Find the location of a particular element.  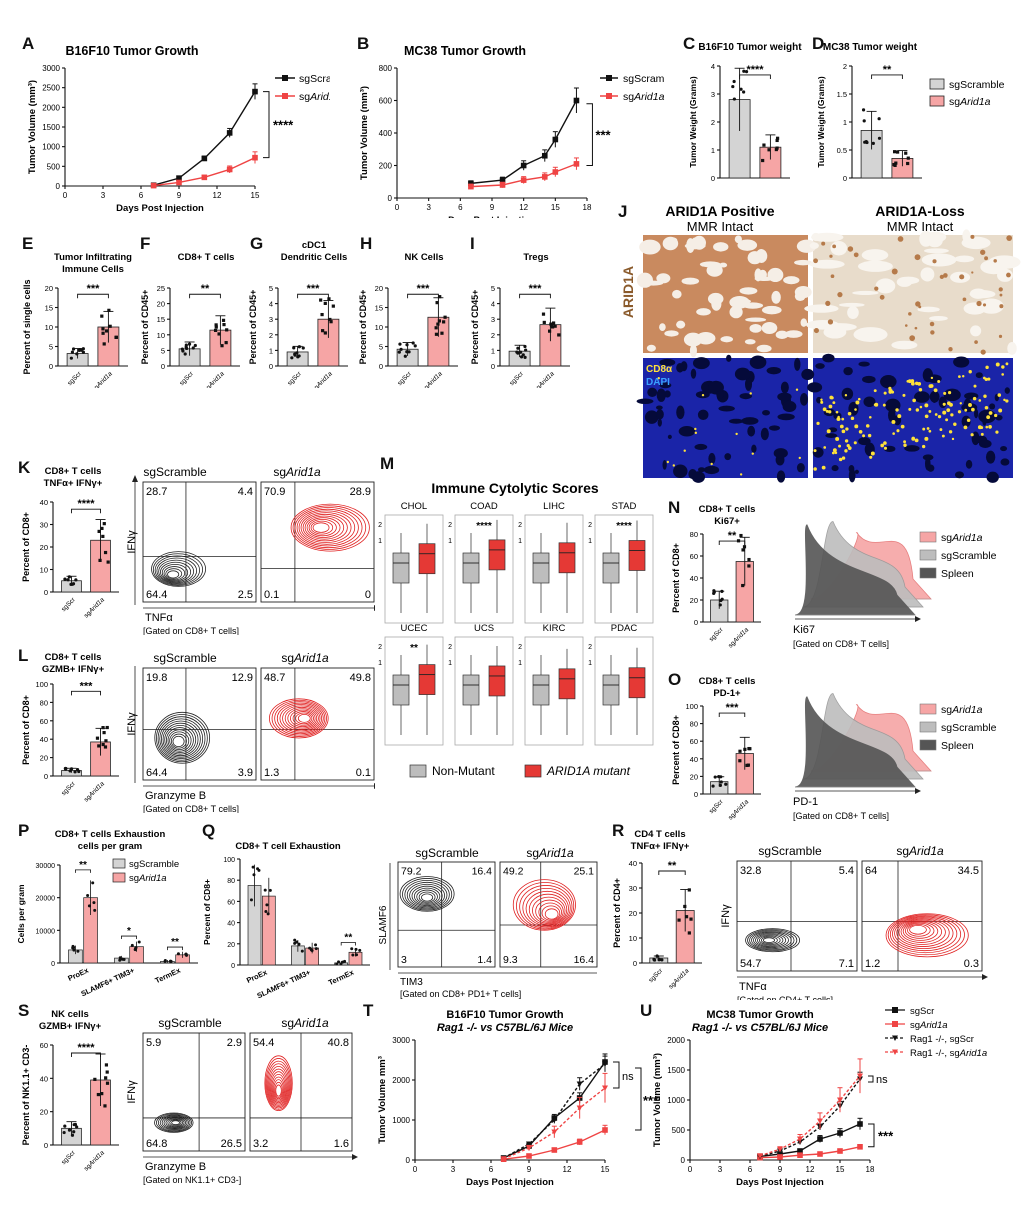

legend-label: sgScr is located at coordinates (922, 1011).